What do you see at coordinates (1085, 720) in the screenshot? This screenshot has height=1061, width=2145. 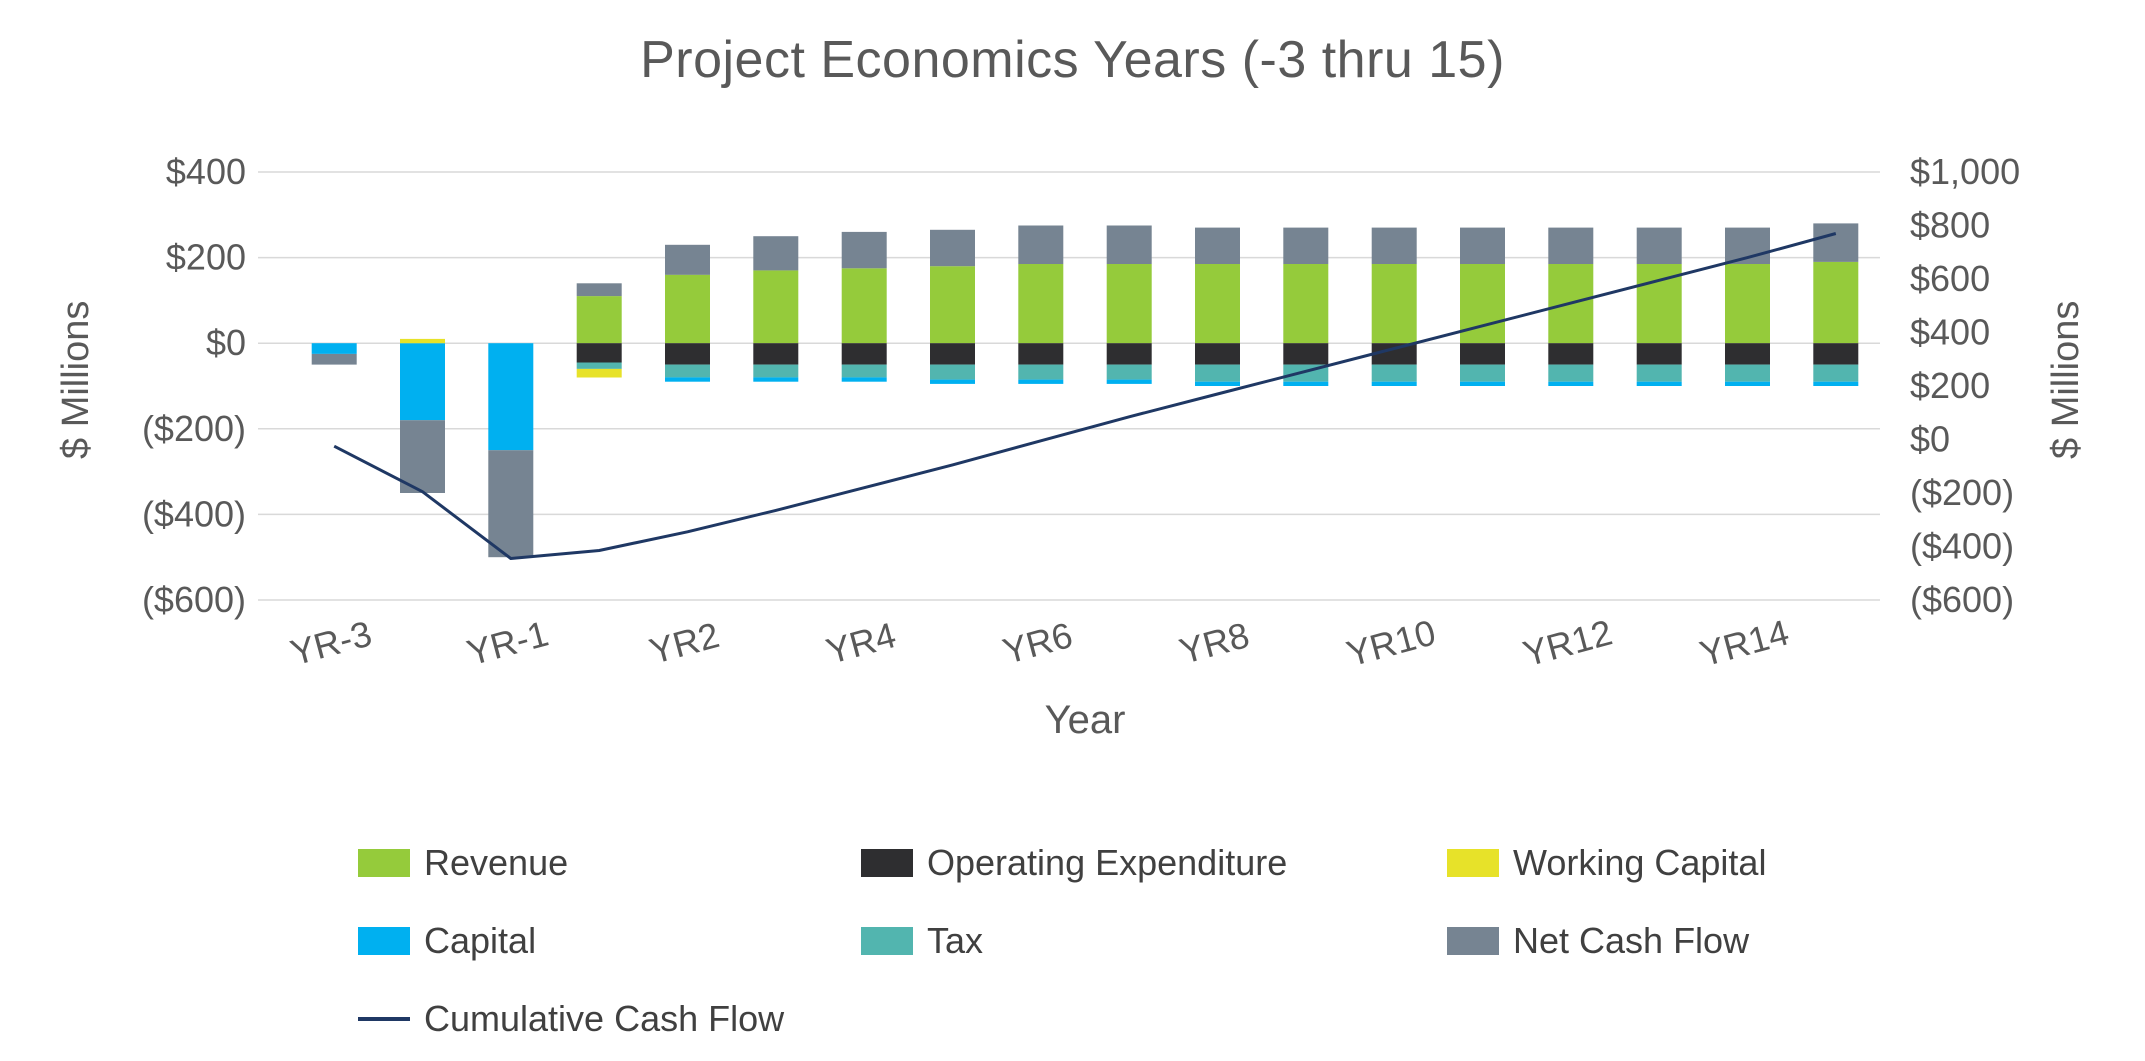 I see `x-axis-title: Year` at bounding box center [1085, 720].